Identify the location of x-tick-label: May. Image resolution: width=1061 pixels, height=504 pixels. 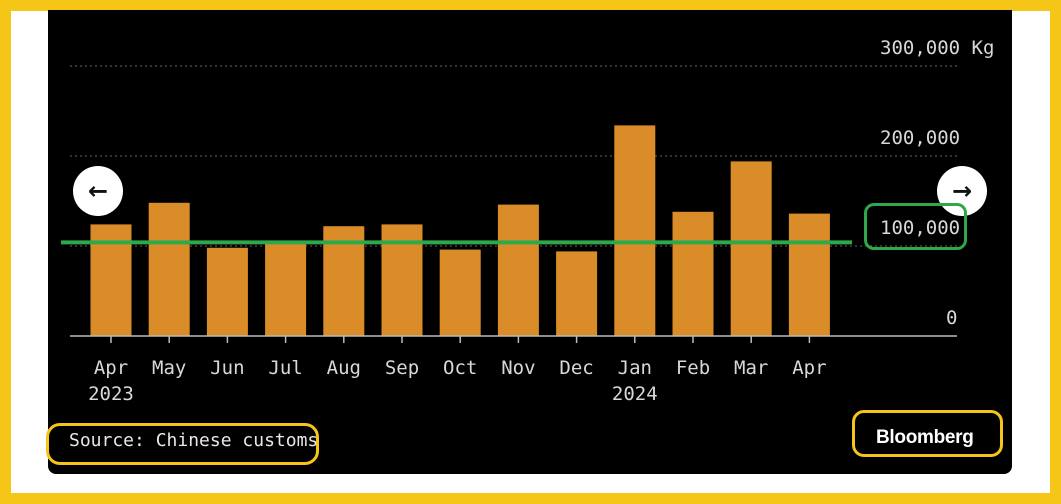
(169, 368).